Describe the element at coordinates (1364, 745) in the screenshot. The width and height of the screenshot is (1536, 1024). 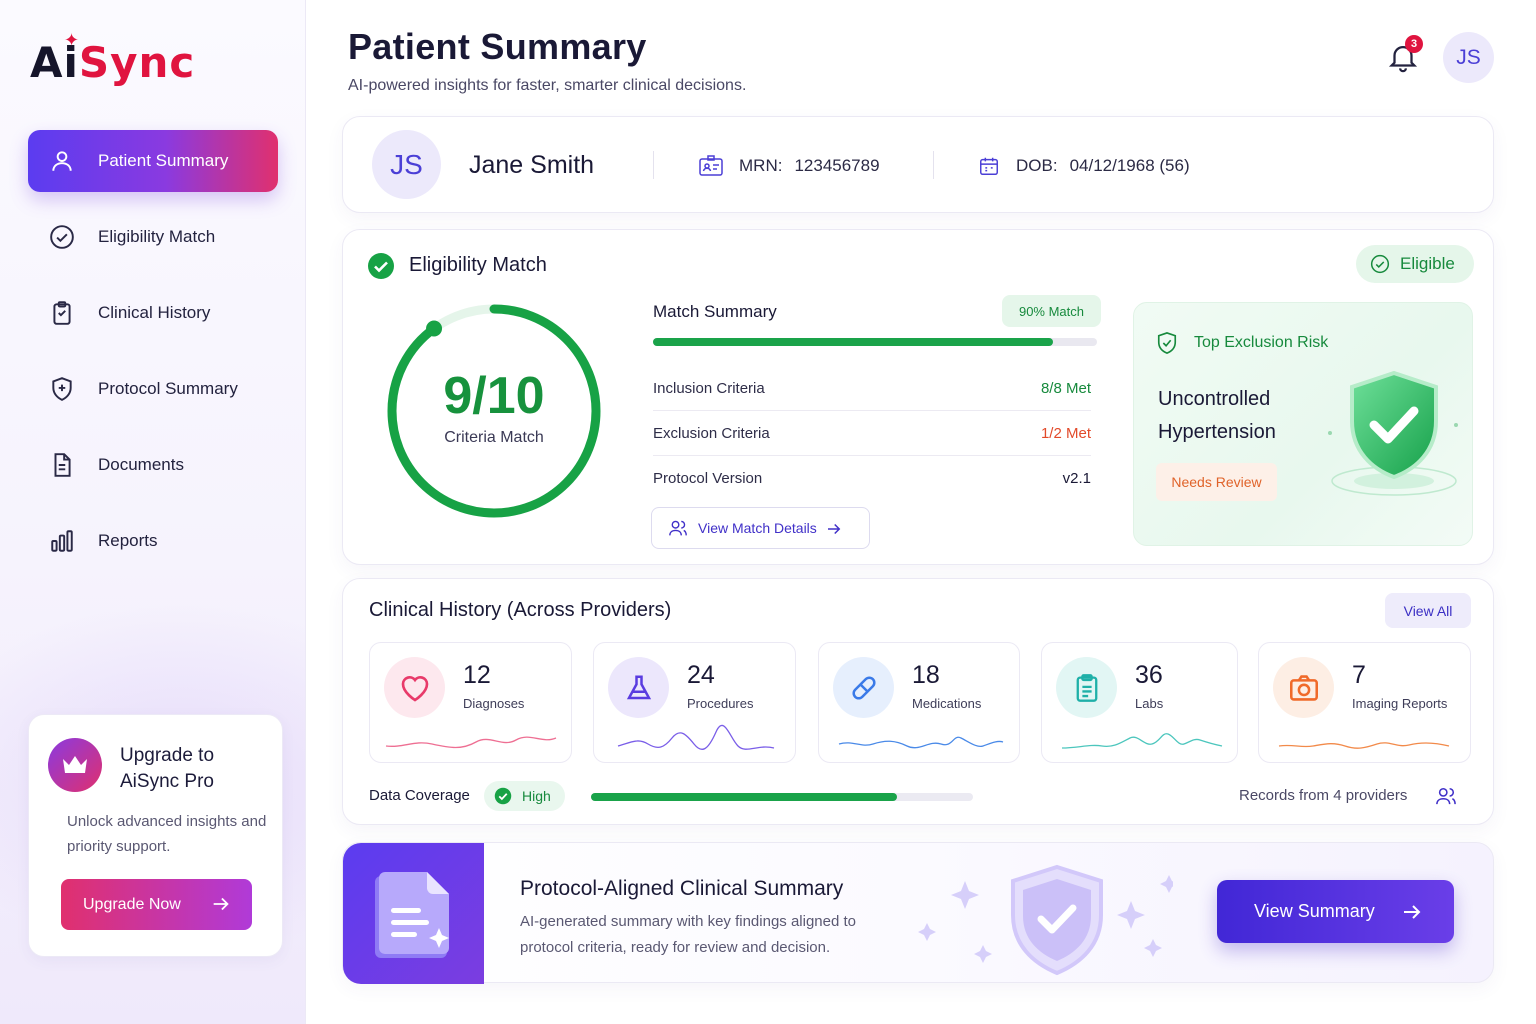
I see `imaging-sparkline` at that location.